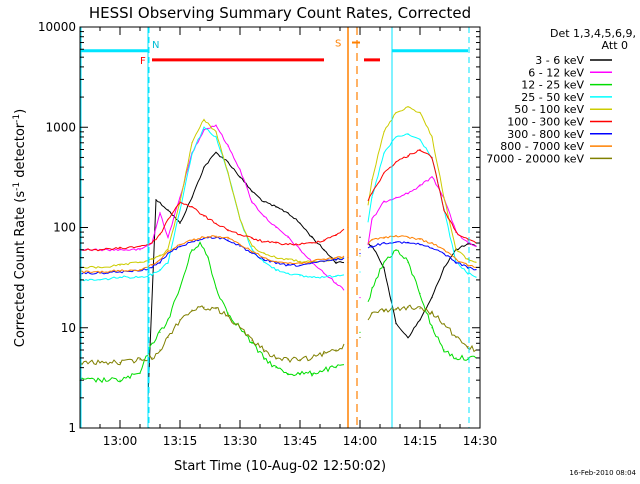 The height and width of the screenshot is (484, 640). I want to click on series-line, so click(278, 335).